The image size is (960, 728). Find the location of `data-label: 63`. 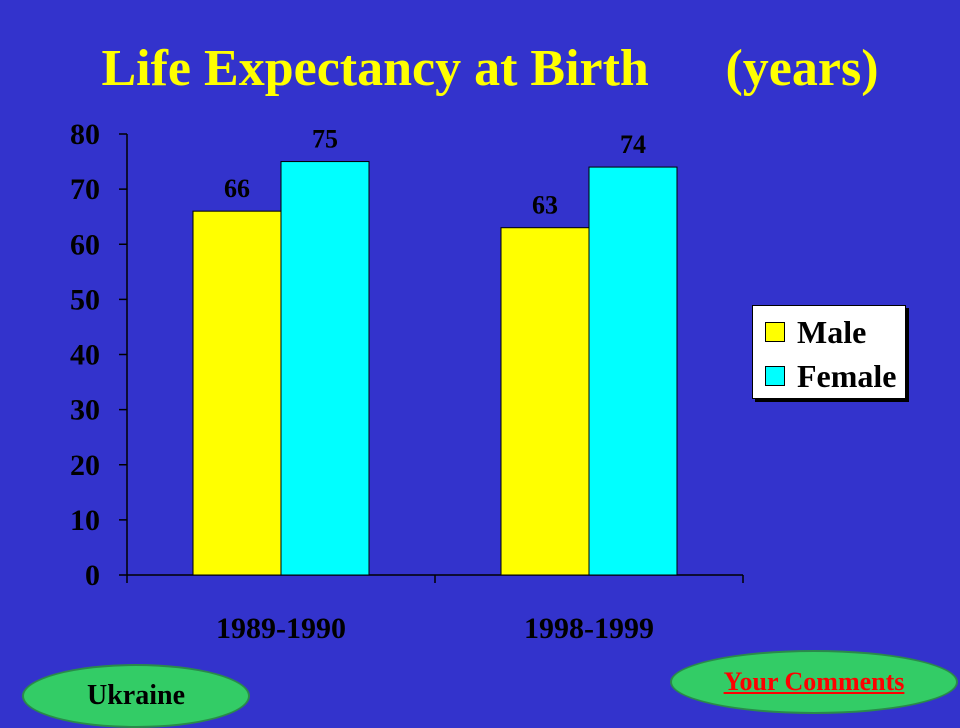

data-label: 63 is located at coordinates (545, 205).